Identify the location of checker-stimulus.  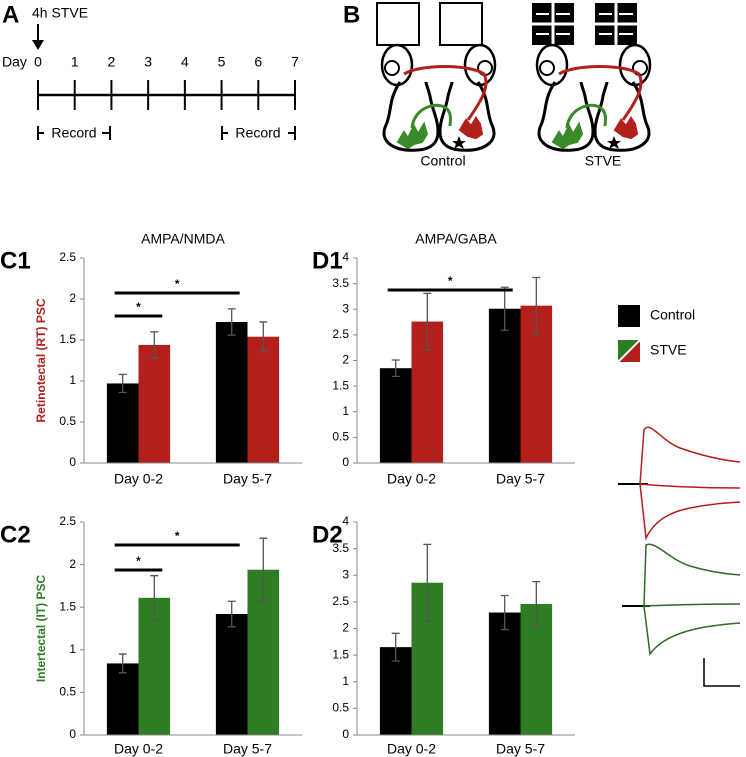
(584, 24).